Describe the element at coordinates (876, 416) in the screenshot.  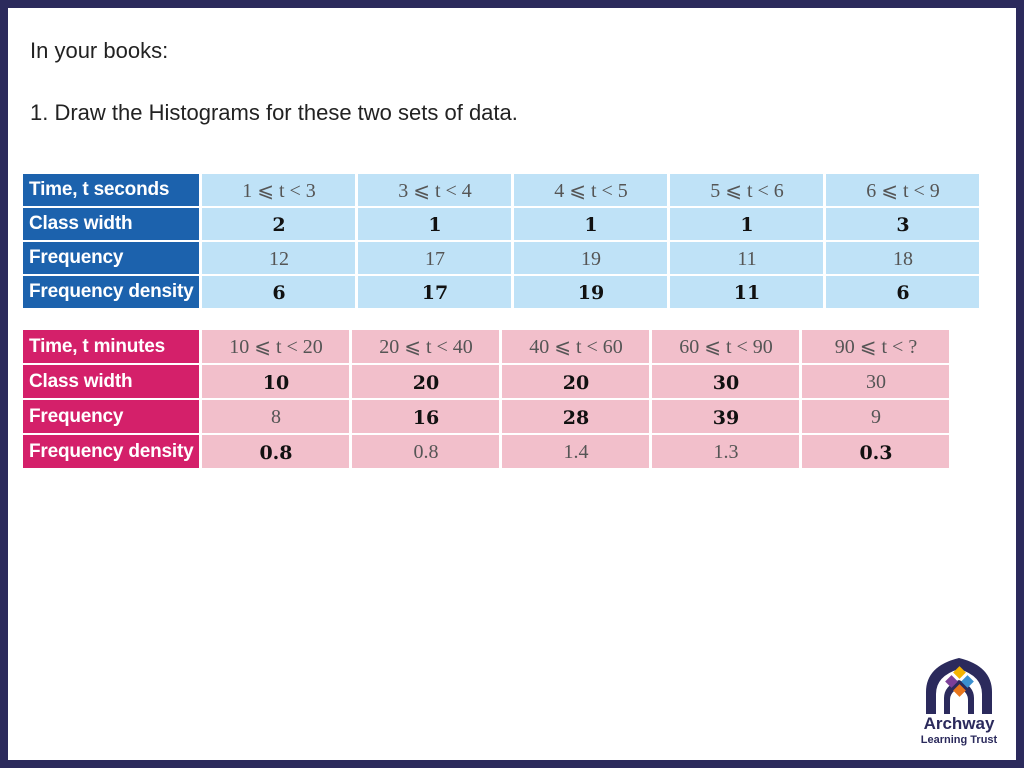
I see `frequency-cell: 9` at that location.